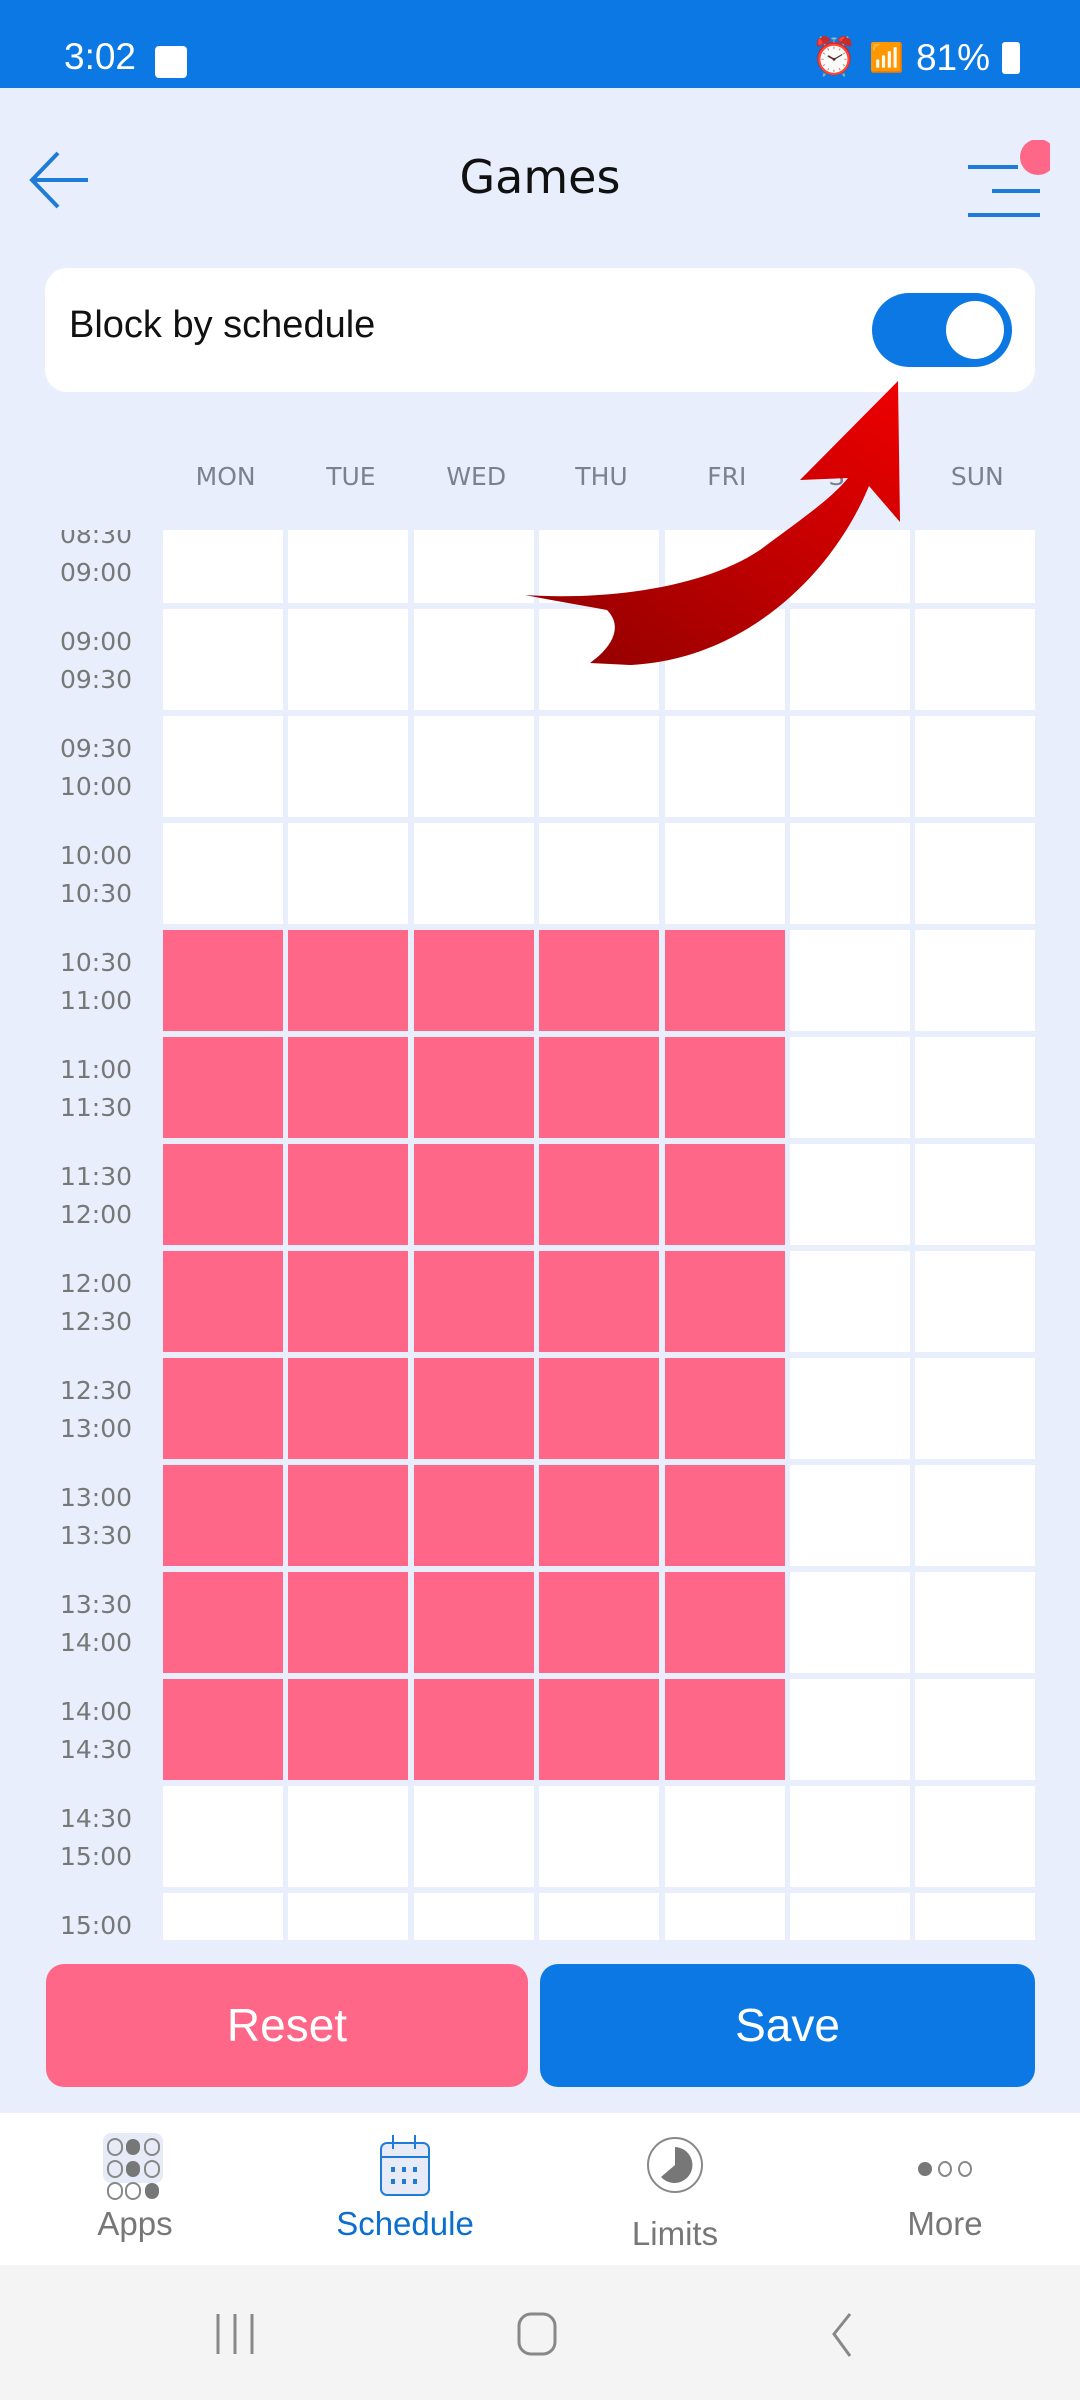 The width and height of the screenshot is (1080, 2400). Describe the element at coordinates (945, 2189) in the screenshot. I see `nav-more: More` at that location.